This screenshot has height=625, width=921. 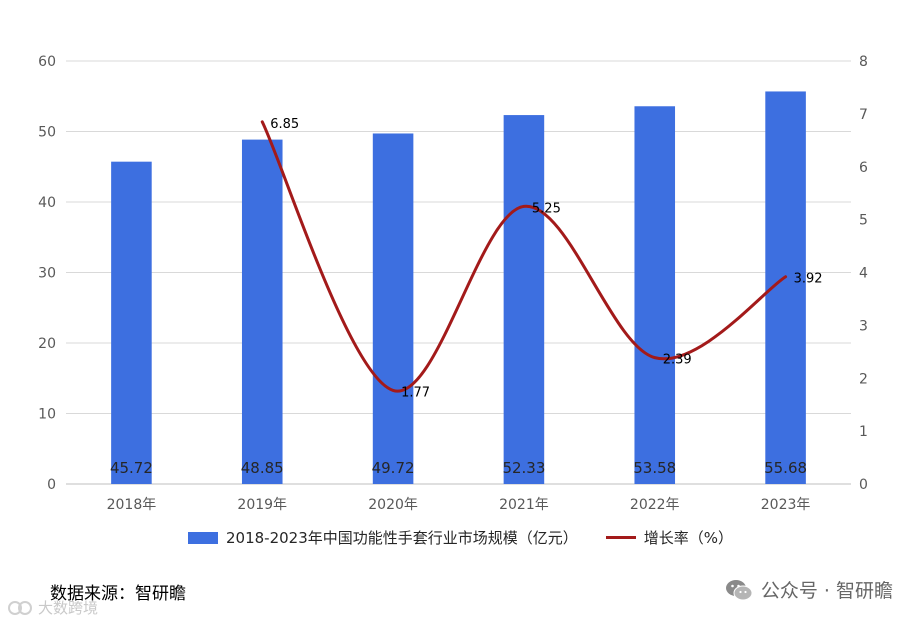 I want to click on bar-value-label: 55.68, so click(x=785, y=468).